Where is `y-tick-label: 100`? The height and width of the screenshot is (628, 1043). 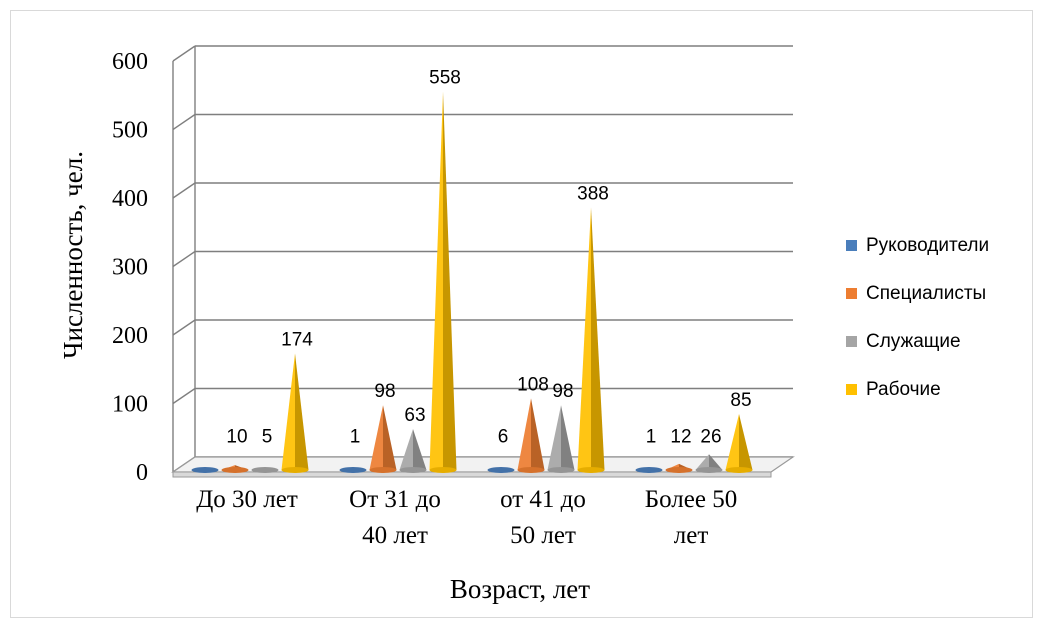 y-tick-label: 100 is located at coordinates (130, 405).